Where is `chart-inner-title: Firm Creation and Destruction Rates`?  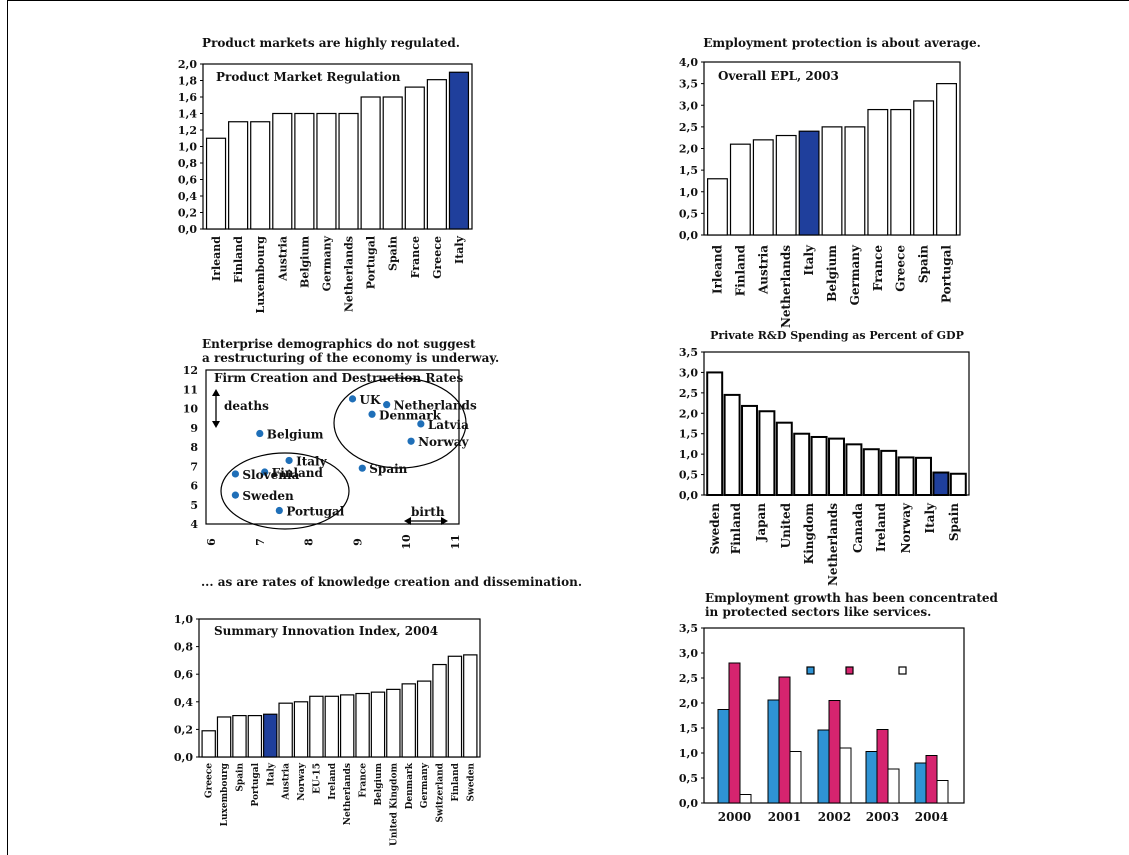
chart-inner-title: Firm Creation and Destruction Rates is located at coordinates (339, 378).